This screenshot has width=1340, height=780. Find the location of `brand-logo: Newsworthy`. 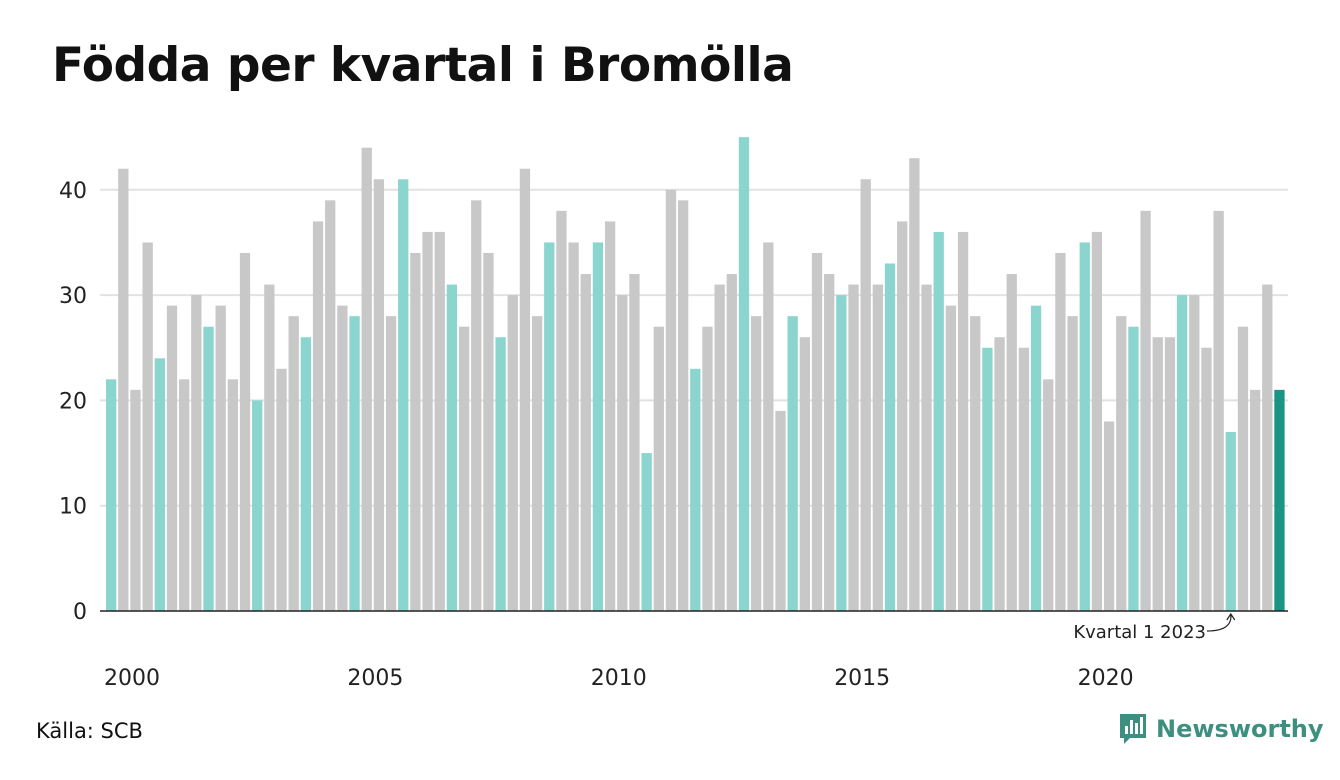

brand-logo: Newsworthy is located at coordinates (1221, 729).